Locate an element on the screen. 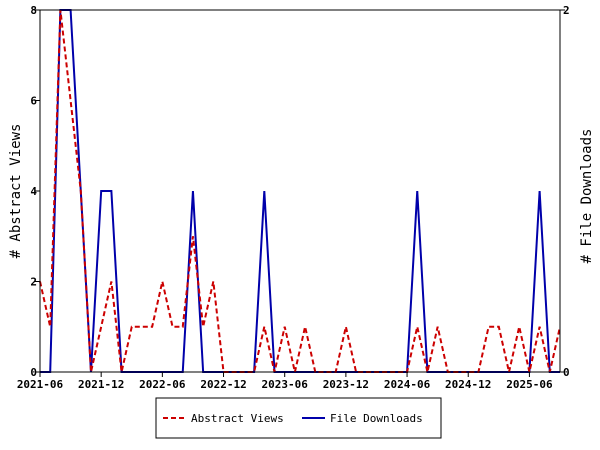  left-tick-label: 2 is located at coordinates (33, 282).